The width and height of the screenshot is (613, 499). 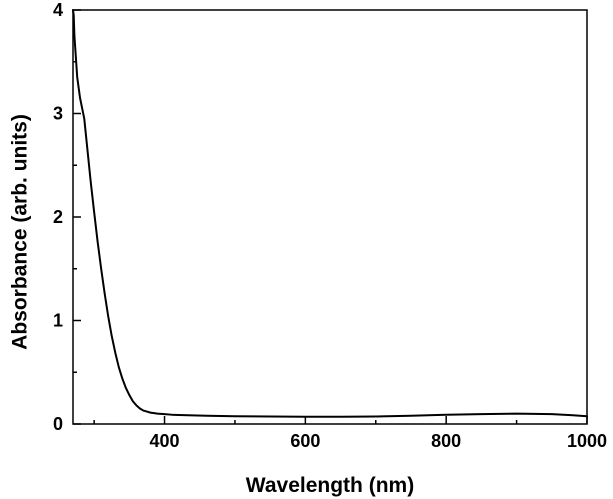 What do you see at coordinates (446, 441) in the screenshot?
I see `x-tick-label: 800` at bounding box center [446, 441].